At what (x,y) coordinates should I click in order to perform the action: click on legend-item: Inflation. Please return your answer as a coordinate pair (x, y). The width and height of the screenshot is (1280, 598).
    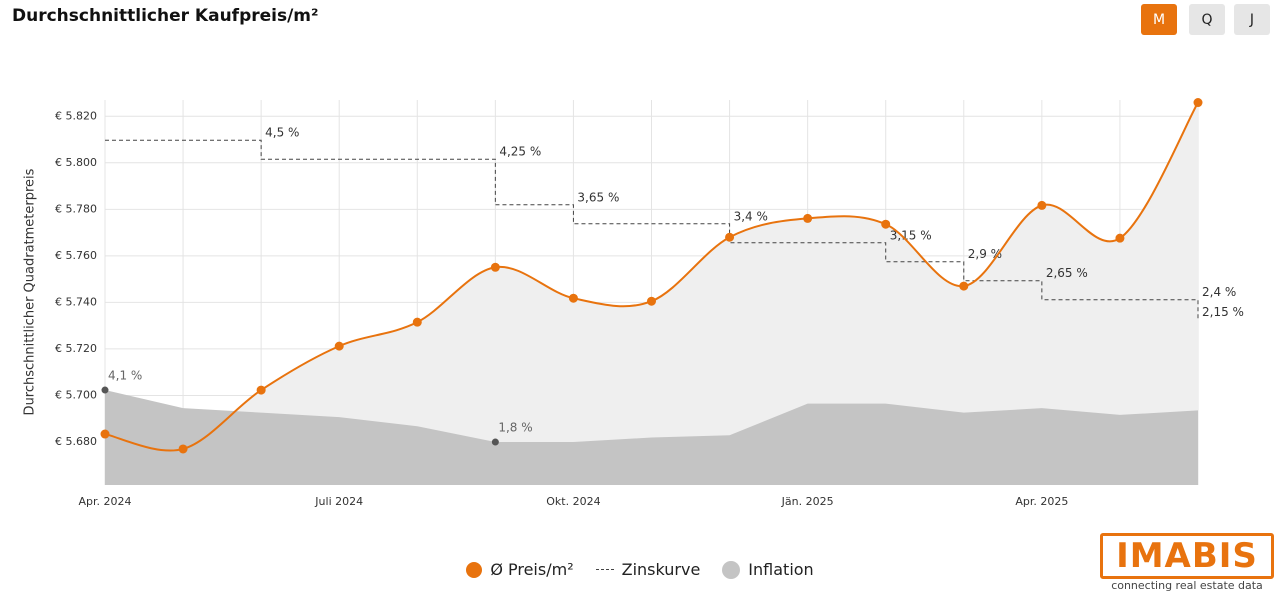
    Looking at the image, I should click on (768, 569).